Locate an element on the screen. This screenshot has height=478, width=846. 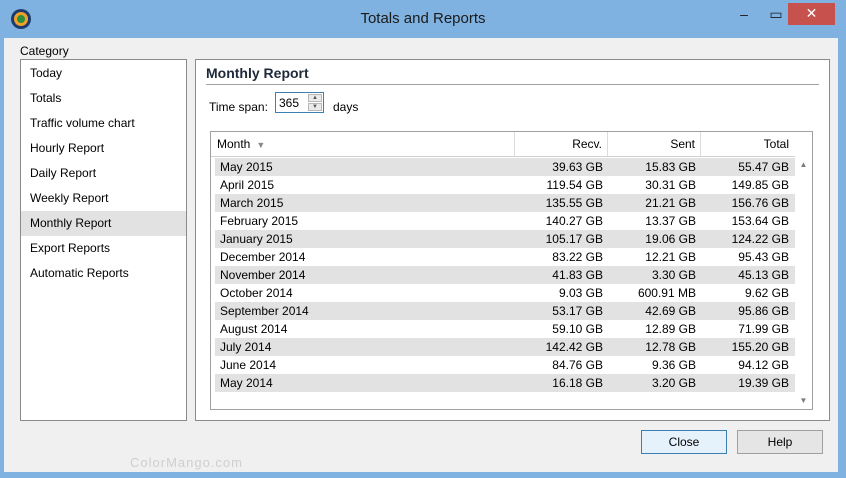
cell-sent: 30.31 GB is located at coordinates (670, 185).